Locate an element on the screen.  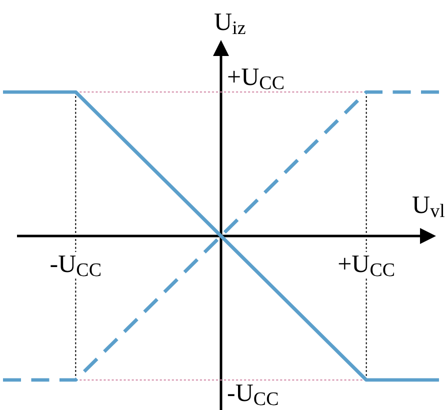
y-axis-title: U$_{iz}$ is located at coordinates (230, 24).